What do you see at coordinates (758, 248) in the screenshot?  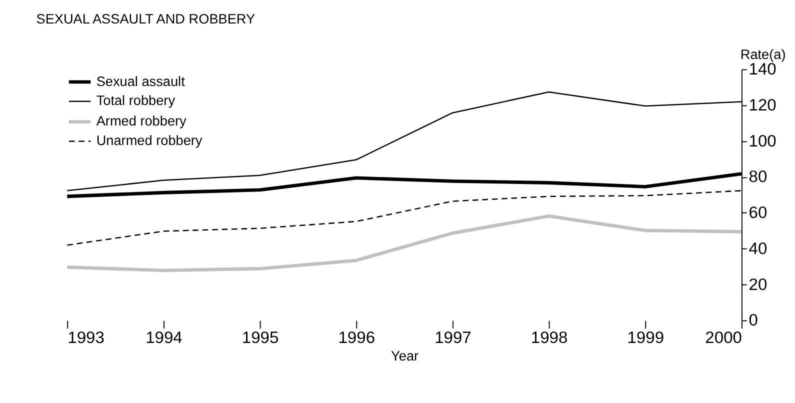 I see `y-tick-label: 40` at bounding box center [758, 248].